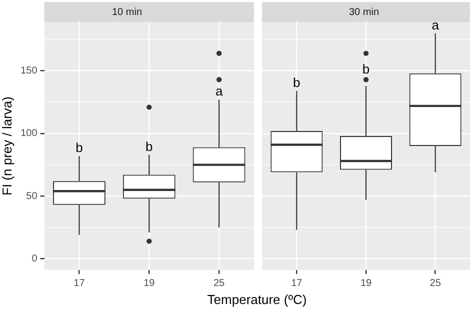  What do you see at coordinates (127, 12) in the screenshot?
I see `chart-title: 10 min` at bounding box center [127, 12].